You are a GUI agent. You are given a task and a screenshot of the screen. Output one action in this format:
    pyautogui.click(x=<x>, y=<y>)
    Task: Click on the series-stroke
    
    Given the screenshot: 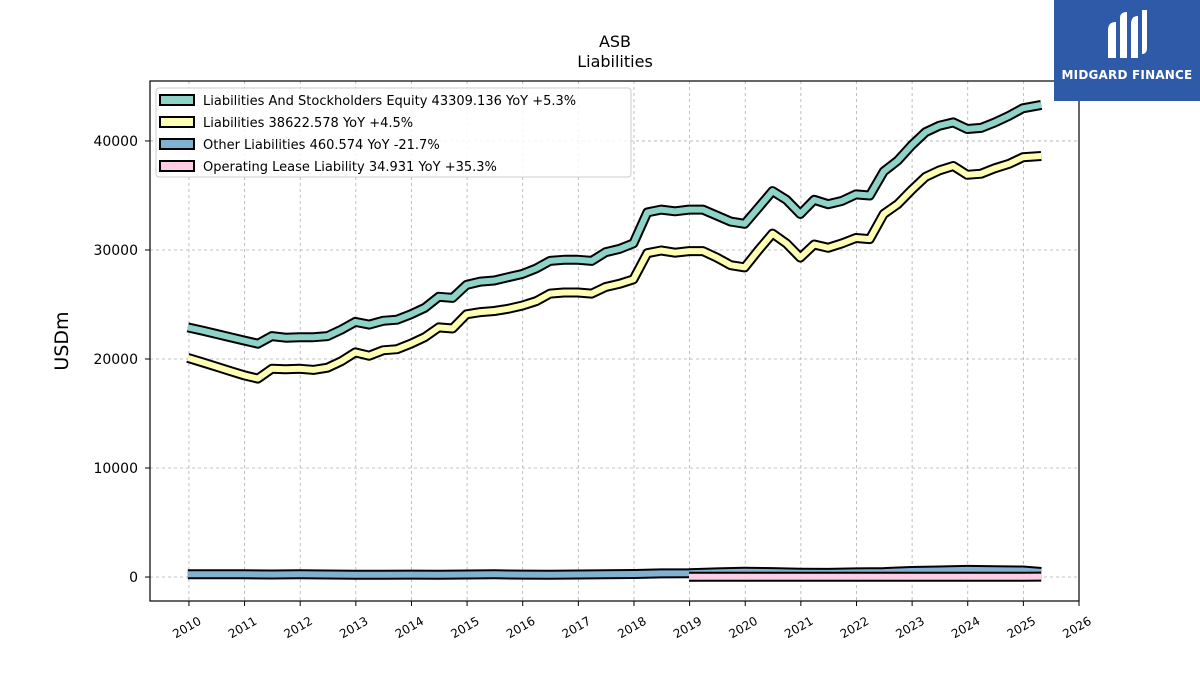 What is the action you would take?
    pyautogui.click(x=614, y=572)
    